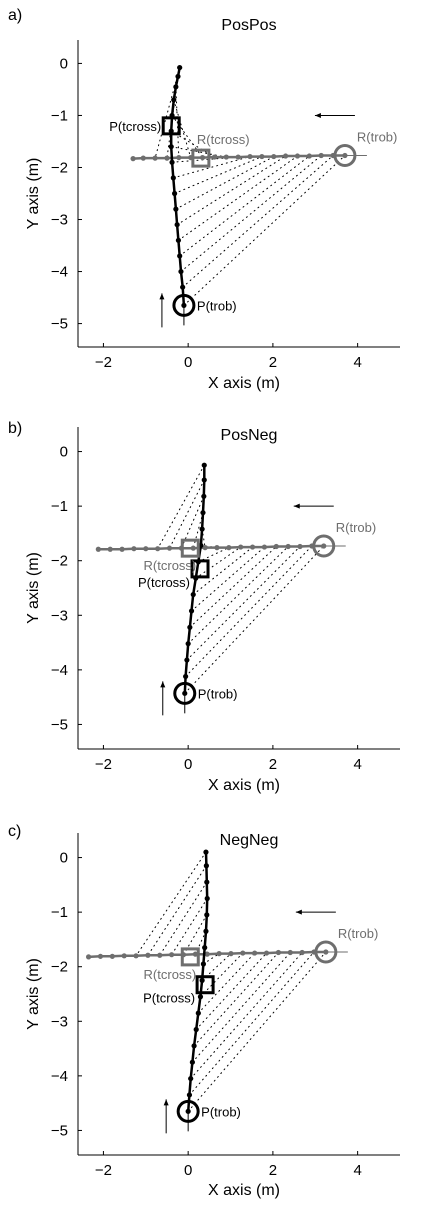  What do you see at coordinates (163, 698) in the screenshot?
I see `pedestrian-direction-arrow` at bounding box center [163, 698].